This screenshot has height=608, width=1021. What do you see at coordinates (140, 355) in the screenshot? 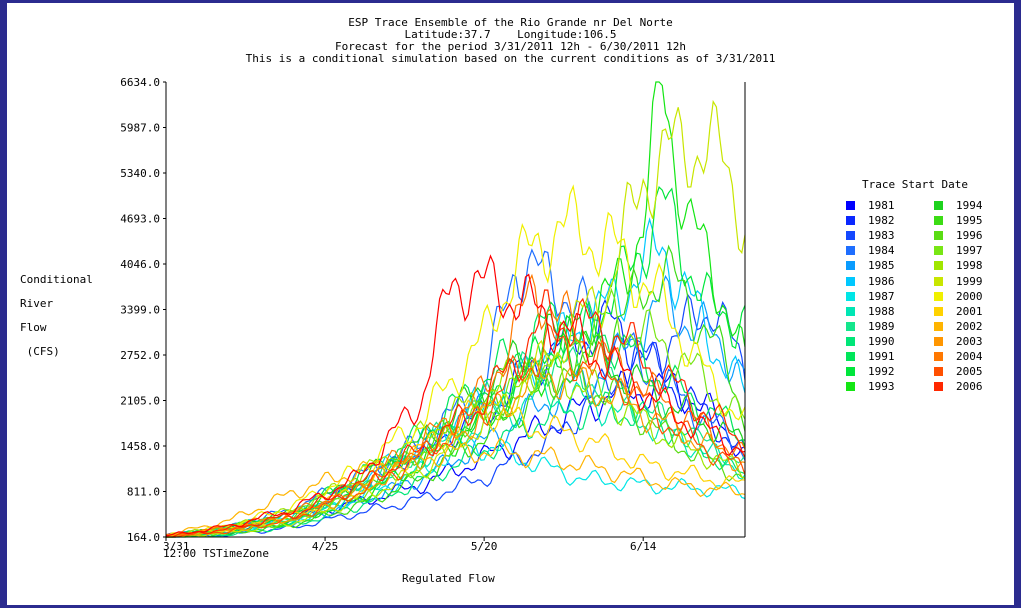
I see `y-tick-label: 2752.0` at bounding box center [140, 355].